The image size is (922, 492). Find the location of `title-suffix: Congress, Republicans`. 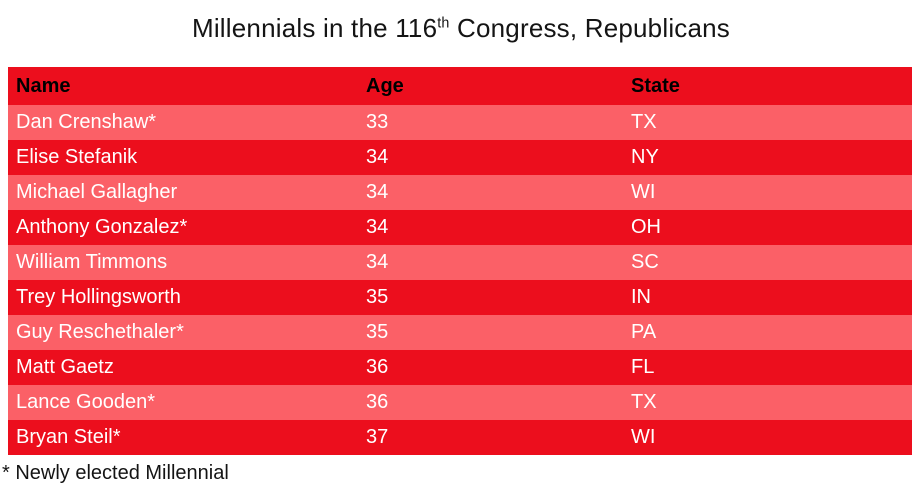

title-suffix: Congress, Republicans is located at coordinates (590, 28).